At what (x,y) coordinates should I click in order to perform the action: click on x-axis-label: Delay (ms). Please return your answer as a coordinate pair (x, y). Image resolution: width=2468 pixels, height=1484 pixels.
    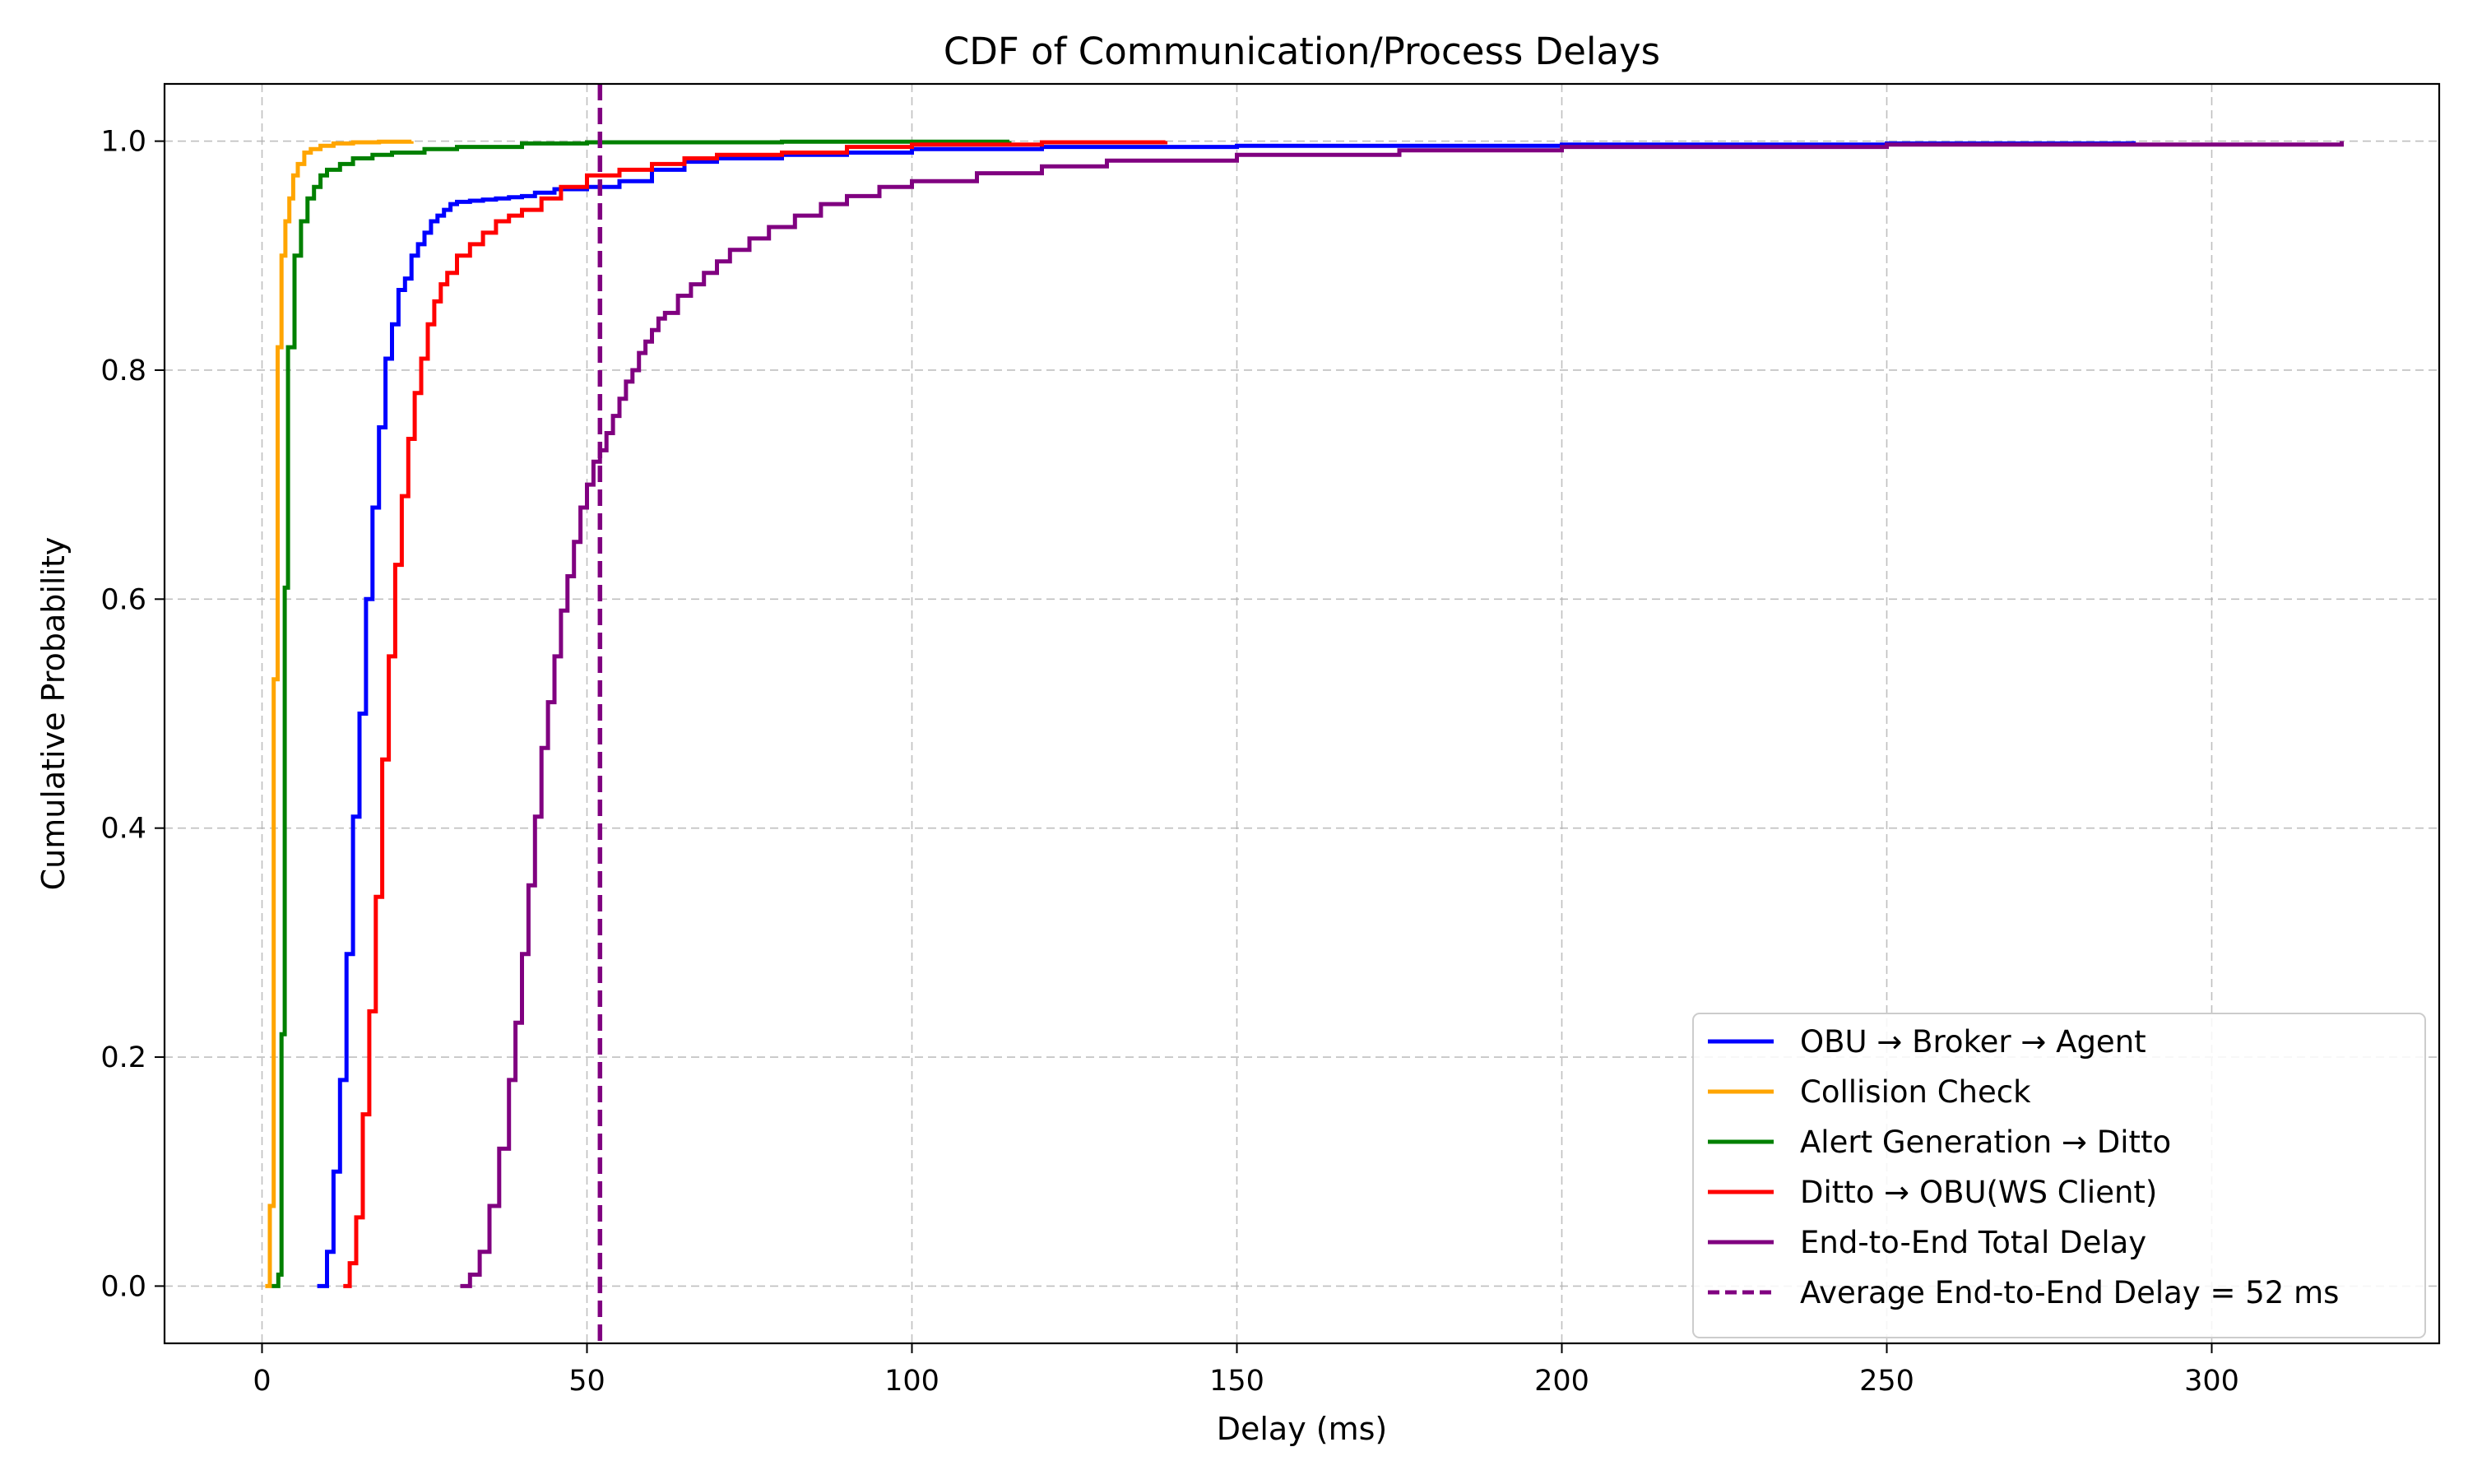
    Looking at the image, I should click on (1302, 1429).